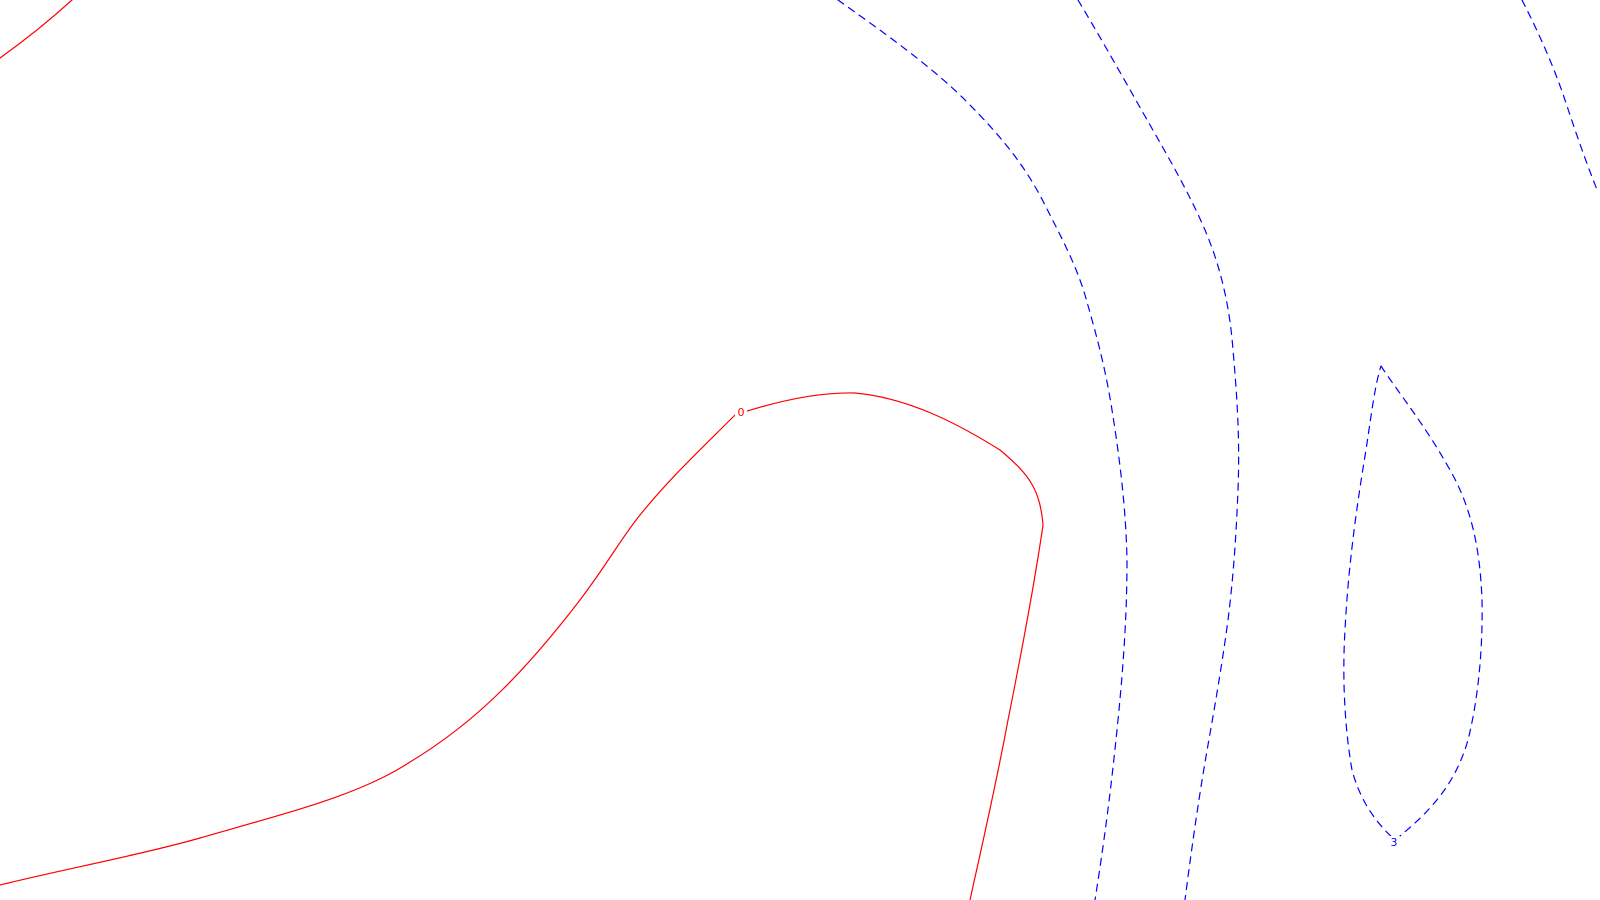 This screenshot has width=1600, height=900. I want to click on contour-label-3: 3, so click(1394, 842).